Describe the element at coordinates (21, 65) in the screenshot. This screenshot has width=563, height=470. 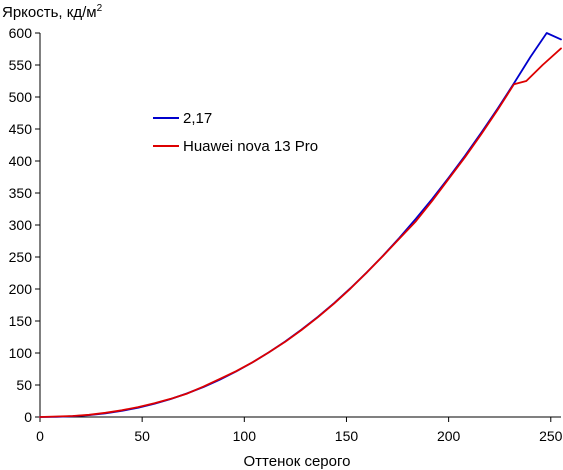
I see `y-tick-label: 550` at that location.